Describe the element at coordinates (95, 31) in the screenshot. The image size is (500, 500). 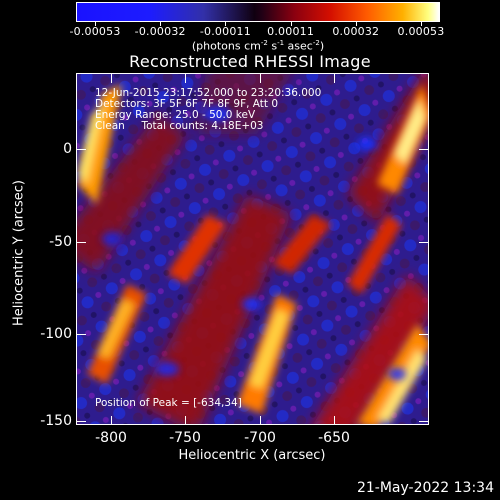
I see `colorbar-tick-label: -0.00053` at that location.